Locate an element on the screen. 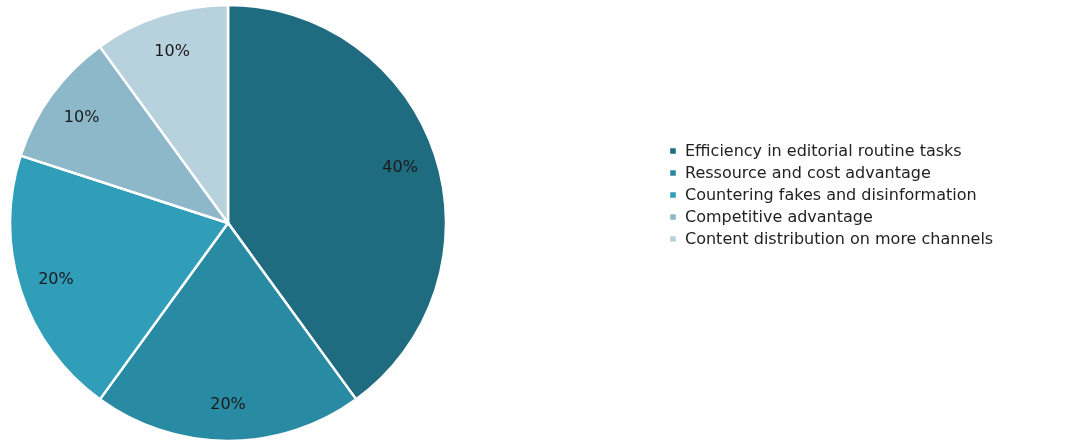 The width and height of the screenshot is (1082, 444). legend-label: Ressource and cost advantage is located at coordinates (808, 172).